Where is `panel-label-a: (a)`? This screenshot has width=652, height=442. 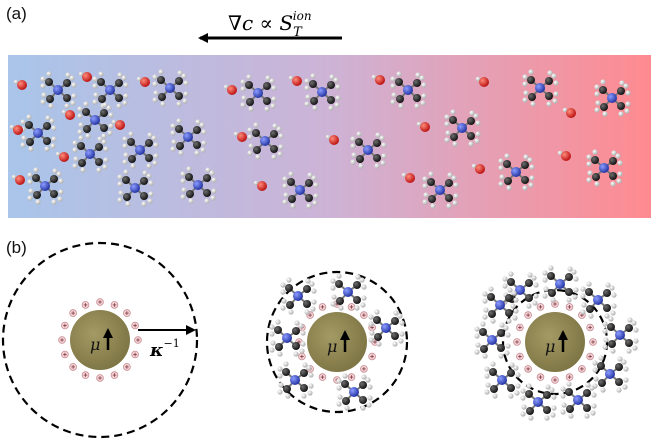
panel-label-a: (a) is located at coordinates (16, 13).